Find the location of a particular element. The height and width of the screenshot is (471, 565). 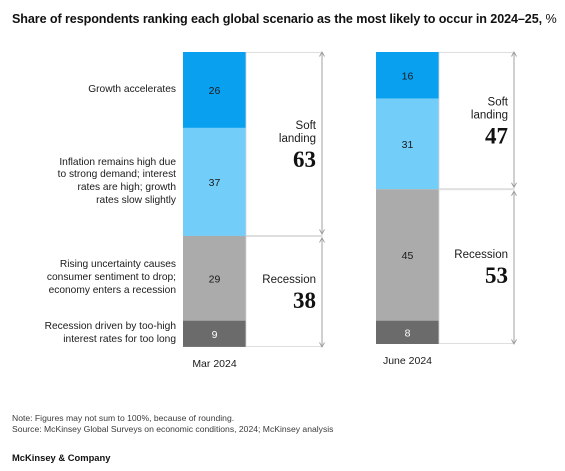

series-label-line: consumer sentiment to drop; is located at coordinates (111, 277).